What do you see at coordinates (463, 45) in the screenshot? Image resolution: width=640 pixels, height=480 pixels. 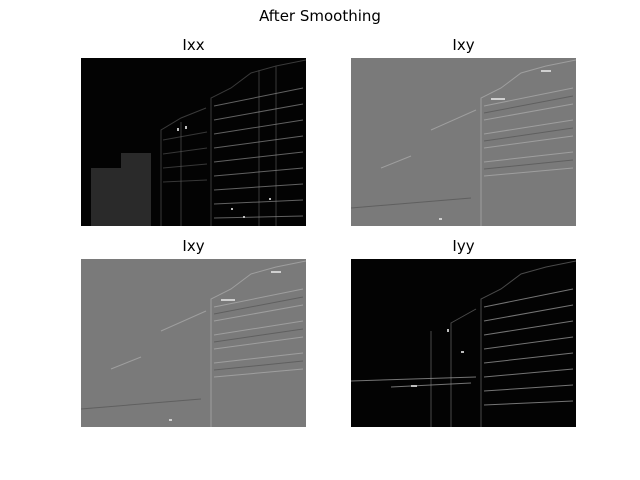 I see `panel-title-ixy-top: Ixy` at bounding box center [463, 45].